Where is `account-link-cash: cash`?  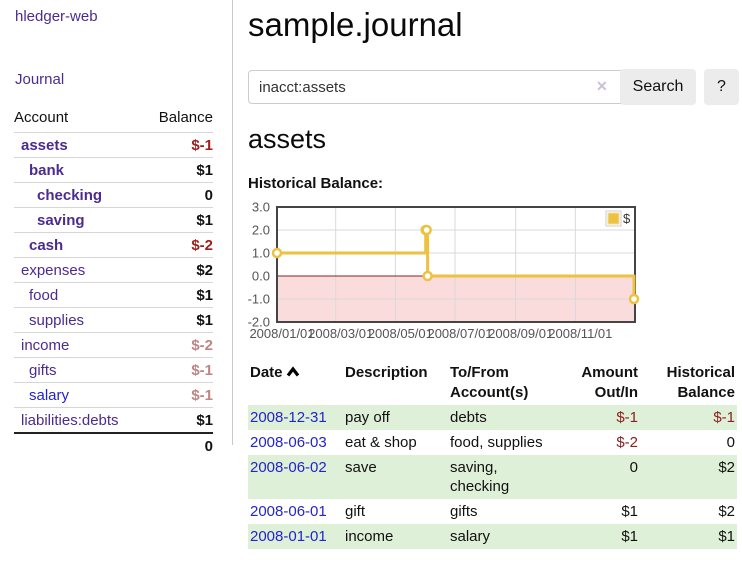 account-link-cash: cash is located at coordinates (46, 245).